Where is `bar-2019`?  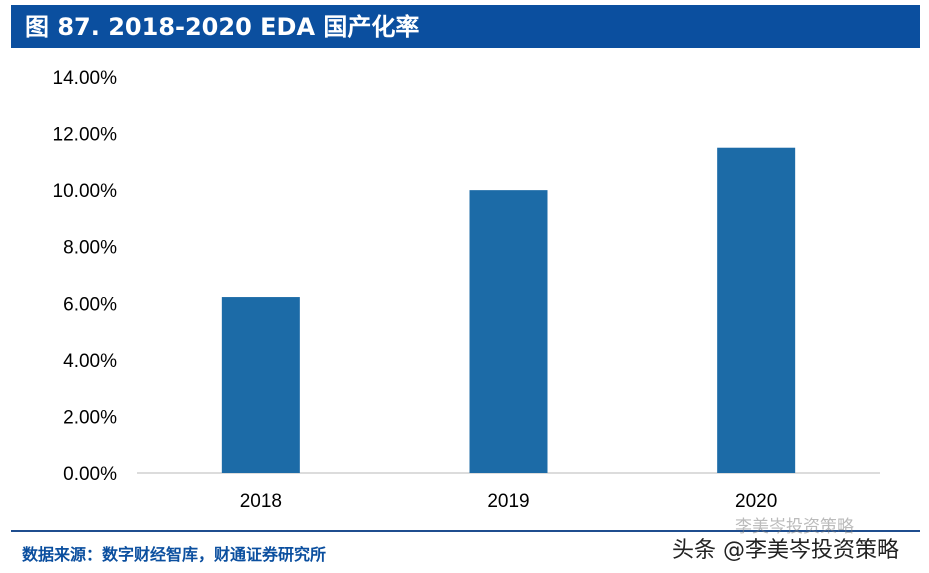 bar-2019 is located at coordinates (508, 331).